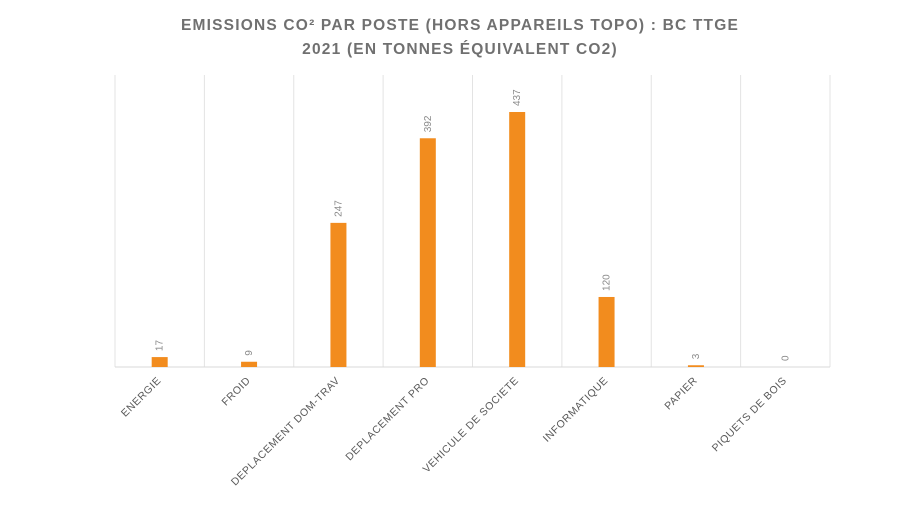 The image size is (920, 518). What do you see at coordinates (160, 346) in the screenshot?
I see `value-label: 17` at bounding box center [160, 346].